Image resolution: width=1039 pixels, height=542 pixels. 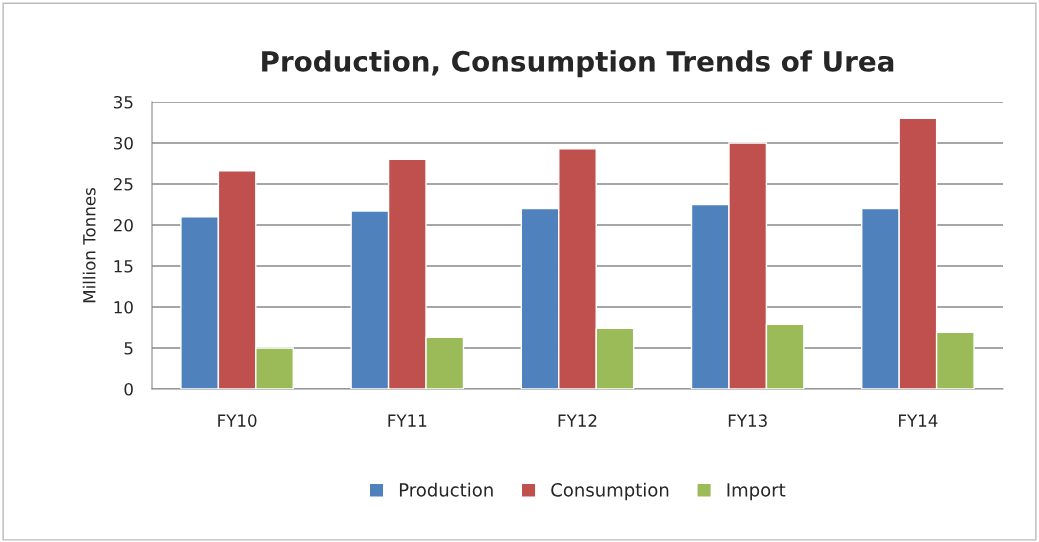 I want to click on y-tick-label: 25, so click(x=123, y=184).